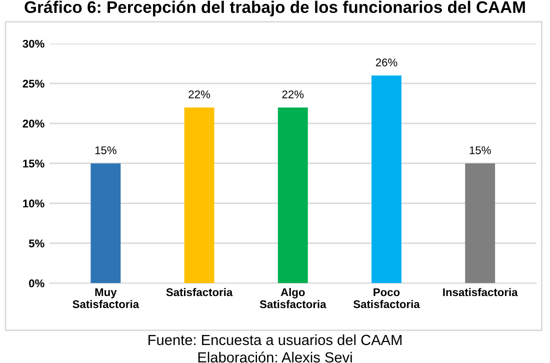  What do you see at coordinates (387, 62) in the screenshot?
I see `data-label: 26%` at bounding box center [387, 62].